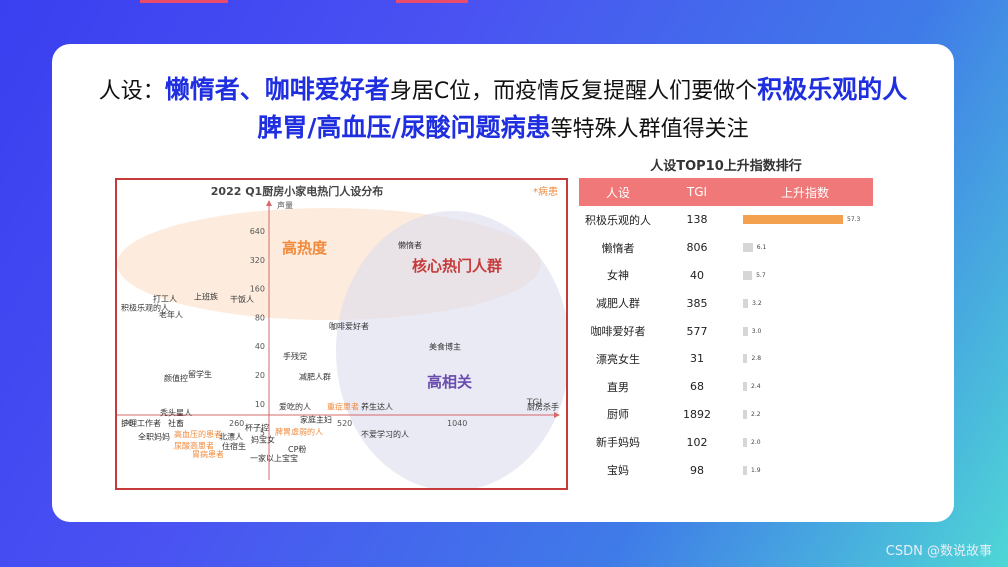 This screenshot has height=567, width=1008. Describe the element at coordinates (726, 248) in the screenshot. I see `ranking-row: 懒惰者 806 6.1` at that location.